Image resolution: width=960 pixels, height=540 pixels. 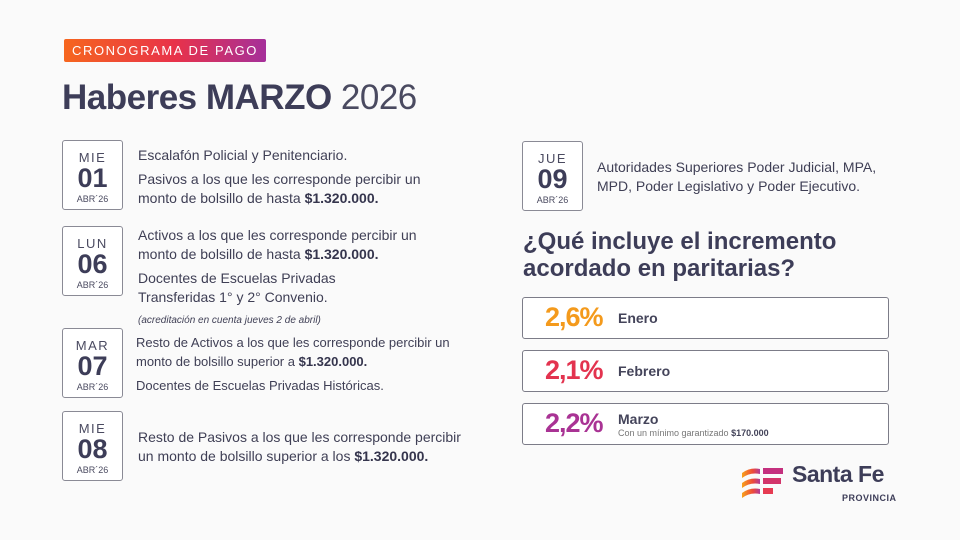 What do you see at coordinates (574, 370) in the screenshot?
I see `increase-percent: 2,1%` at bounding box center [574, 370].